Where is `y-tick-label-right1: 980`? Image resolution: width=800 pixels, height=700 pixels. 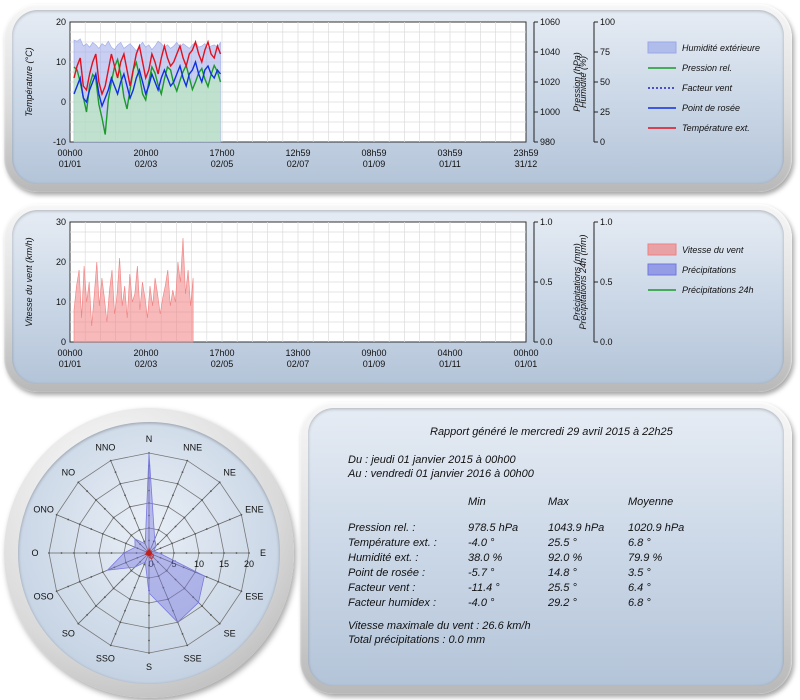 y-tick-label-right1: 980 is located at coordinates (547, 142).